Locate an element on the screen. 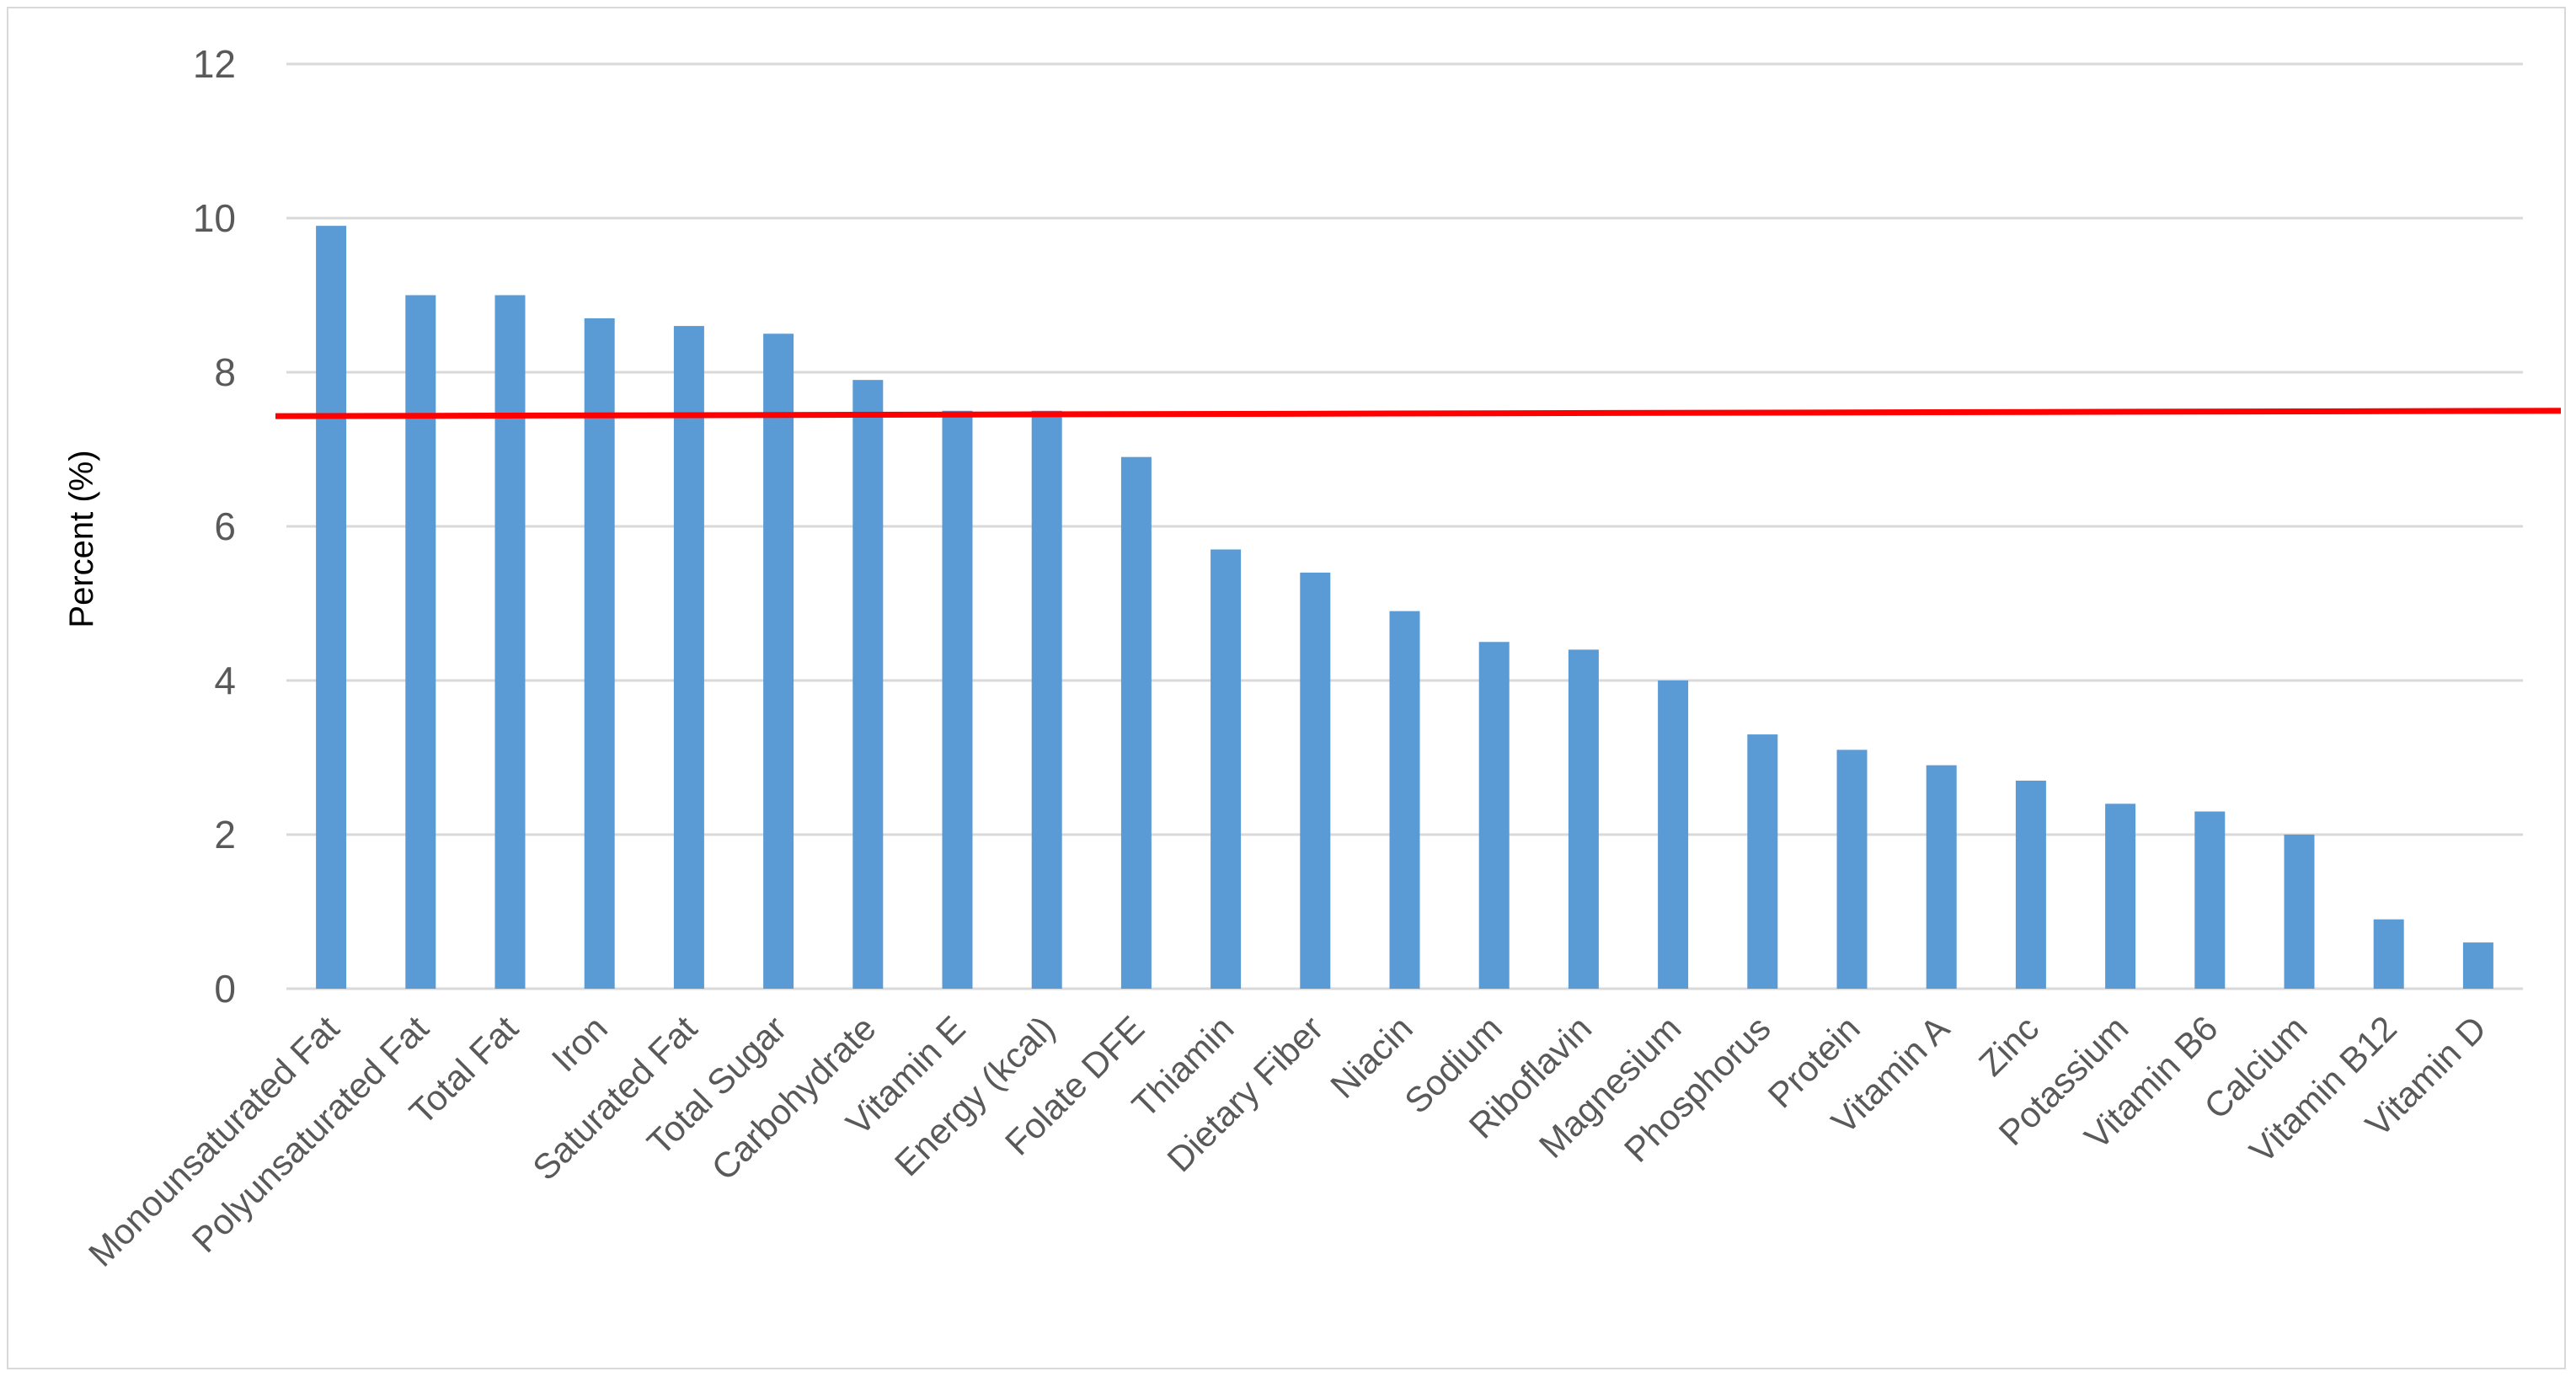 This screenshot has width=2576, height=1382. y-tick-label: 10 is located at coordinates (214, 218).